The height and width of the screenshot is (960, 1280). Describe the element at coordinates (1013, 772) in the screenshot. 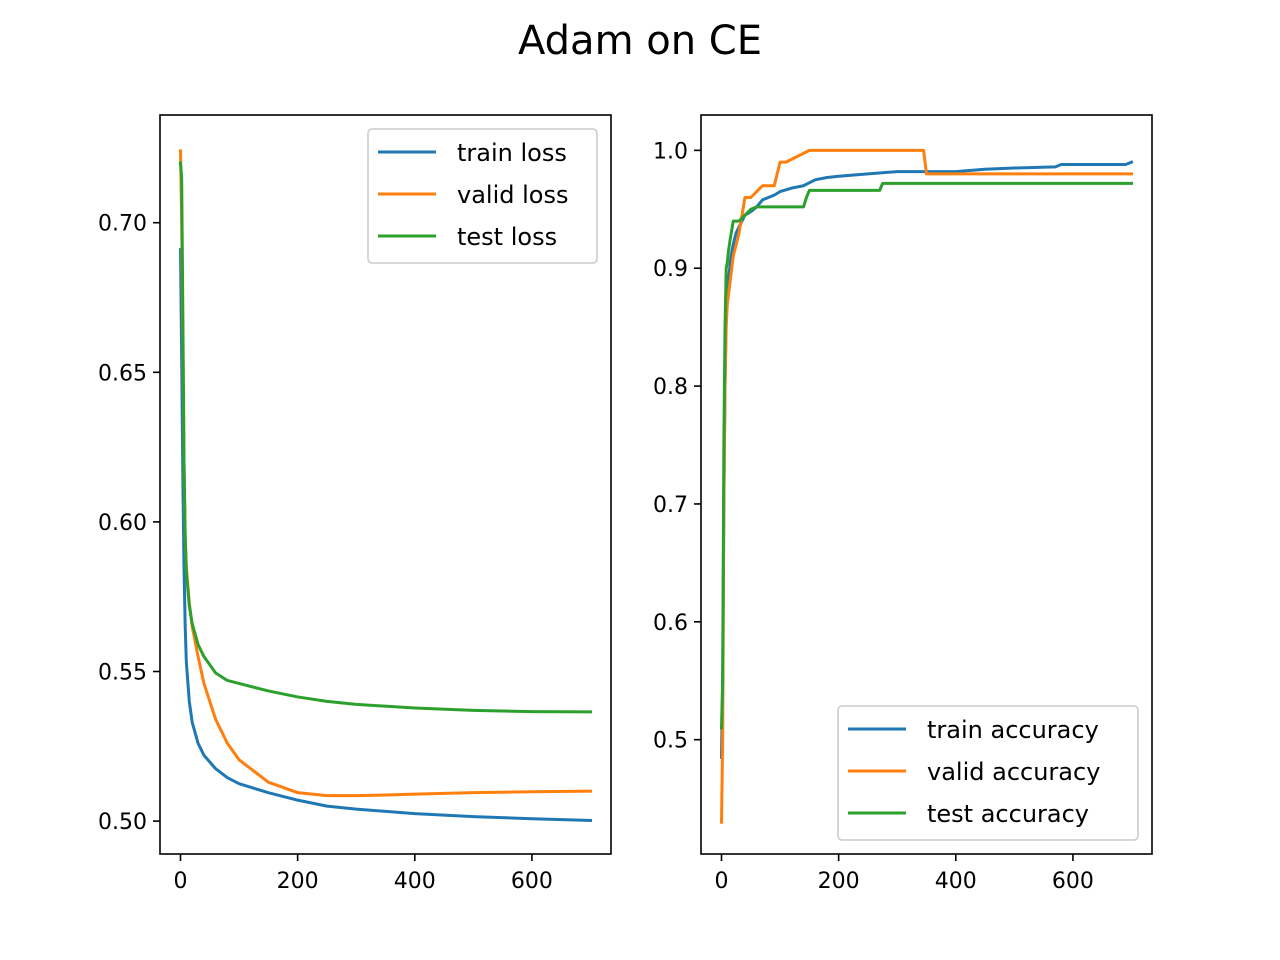

I see `legend-label: valid accuracy` at that location.